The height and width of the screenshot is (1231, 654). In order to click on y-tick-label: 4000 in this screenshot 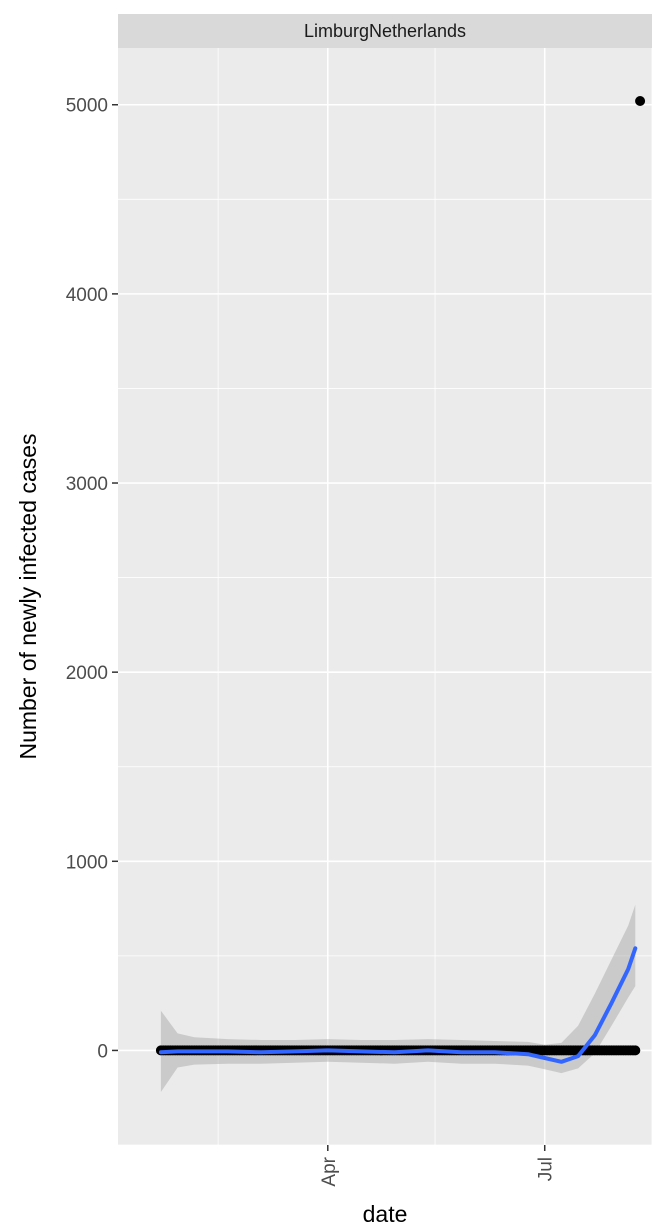, I will do `click(87, 295)`.